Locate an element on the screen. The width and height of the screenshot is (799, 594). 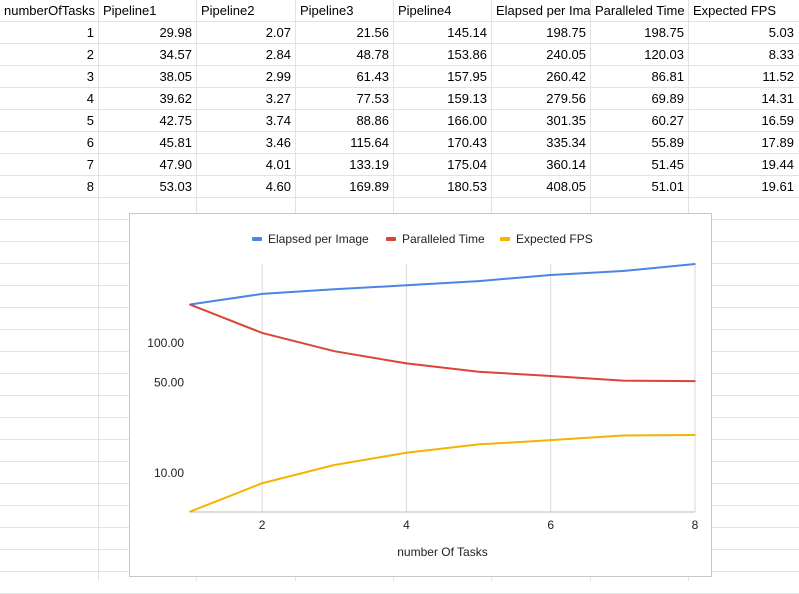
column-header: Elapsed per Ima is located at coordinates (543, 10).